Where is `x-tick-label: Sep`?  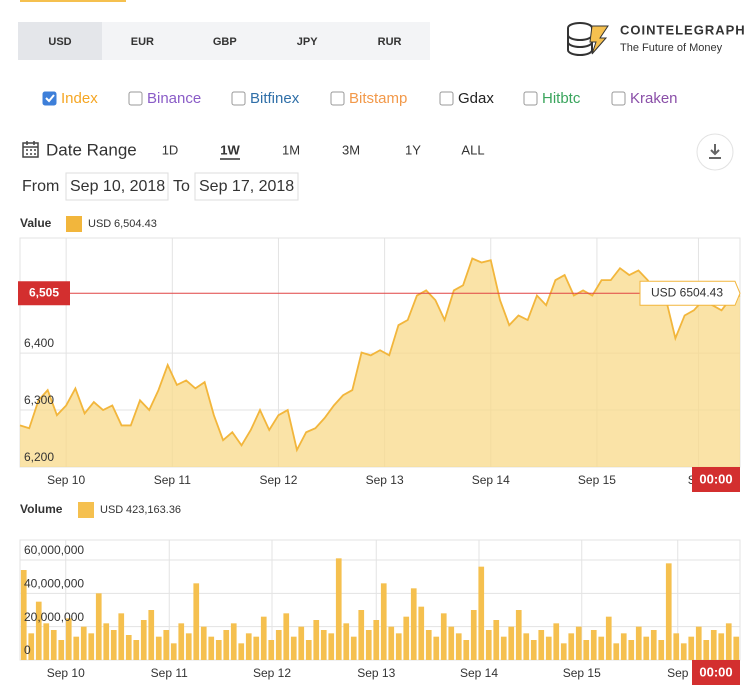 x-tick-label: Sep is located at coordinates (678, 673).